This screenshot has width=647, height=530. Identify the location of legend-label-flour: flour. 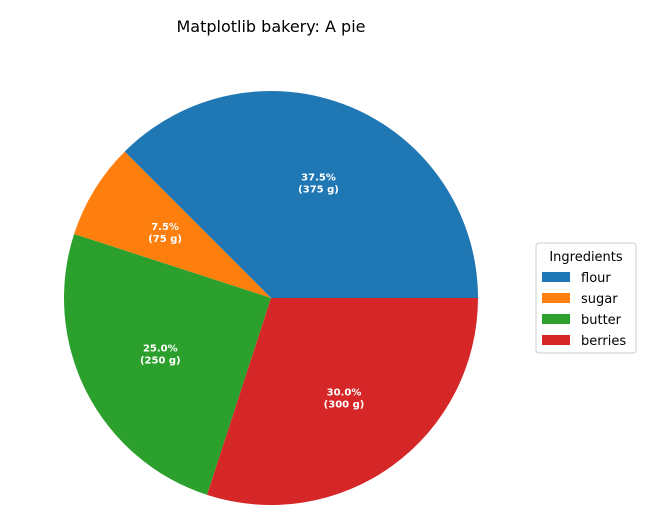
(596, 278).